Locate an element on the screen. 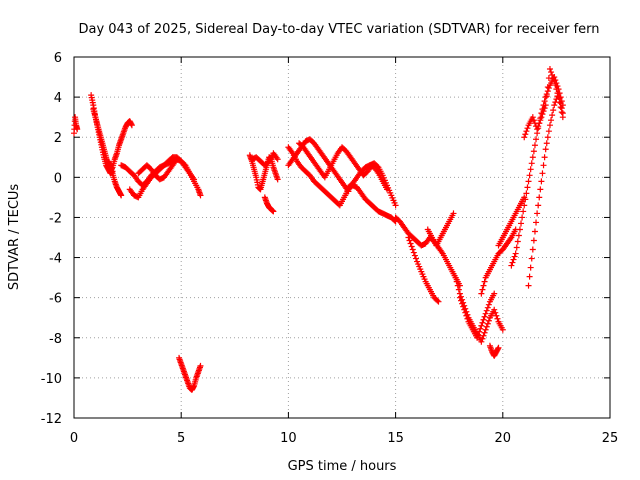 This screenshot has height=480, width=640. y-tick-label: -12 is located at coordinates (51, 419).